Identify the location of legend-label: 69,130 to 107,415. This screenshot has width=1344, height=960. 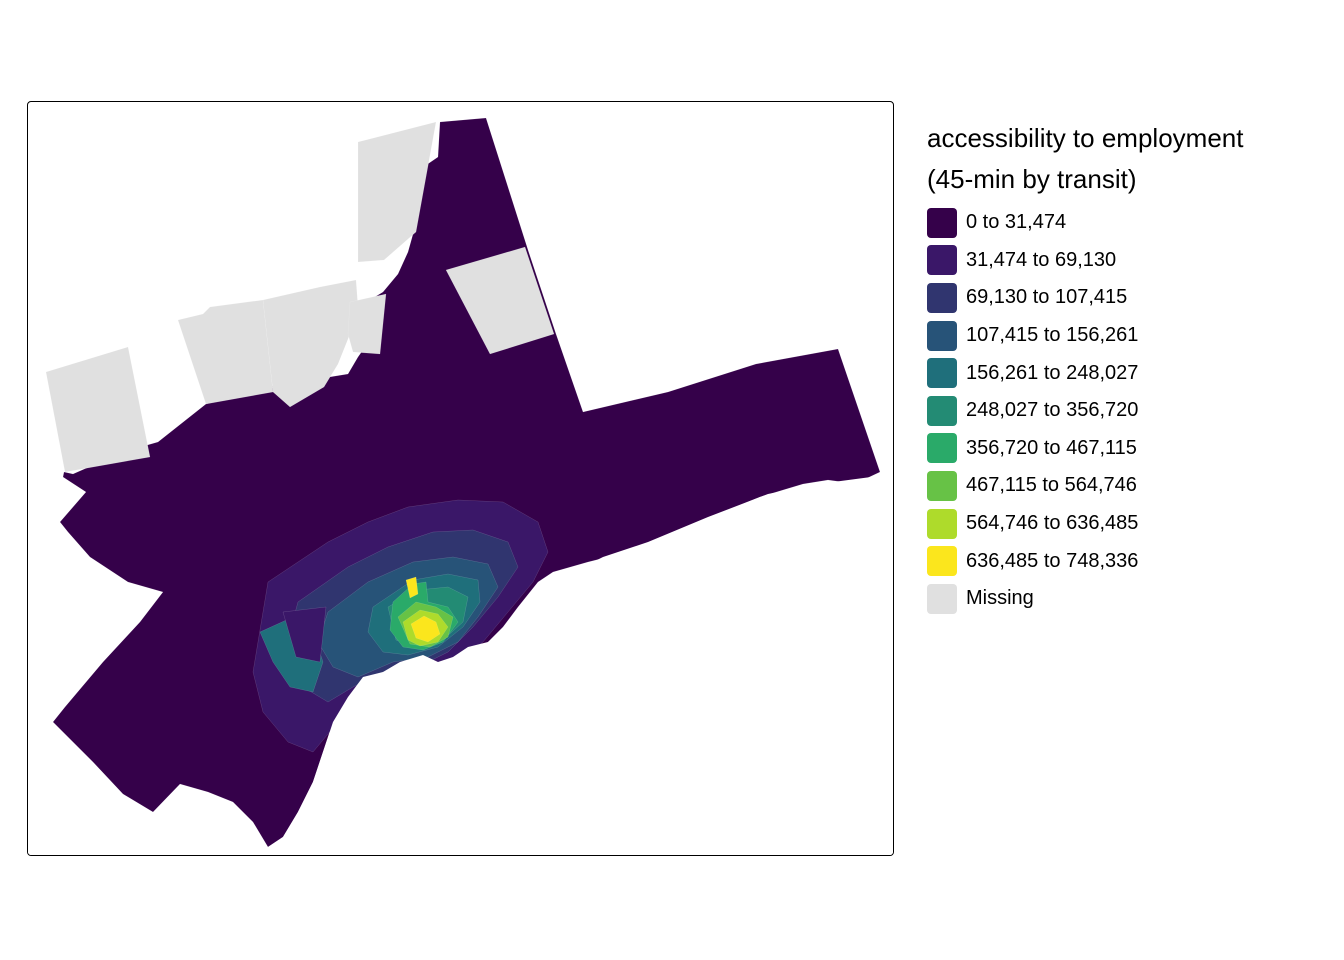
(1047, 297).